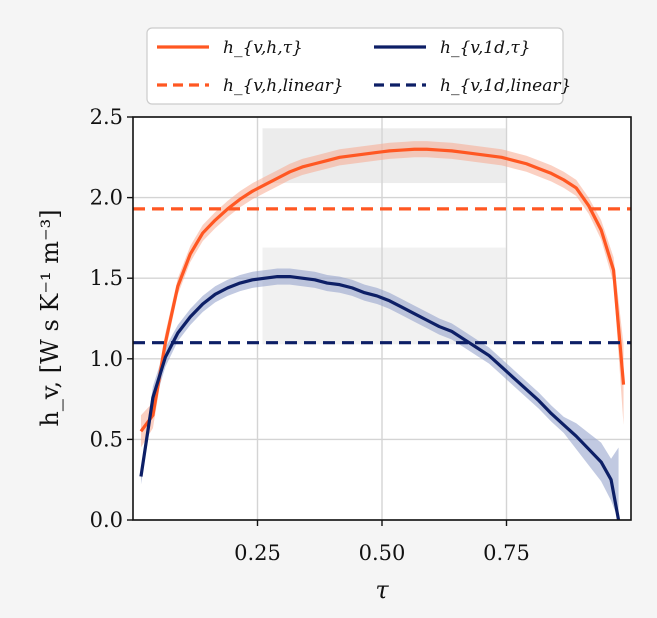  What do you see at coordinates (106, 278) in the screenshot?
I see `y-tick-label-3: 1.5` at bounding box center [106, 278].